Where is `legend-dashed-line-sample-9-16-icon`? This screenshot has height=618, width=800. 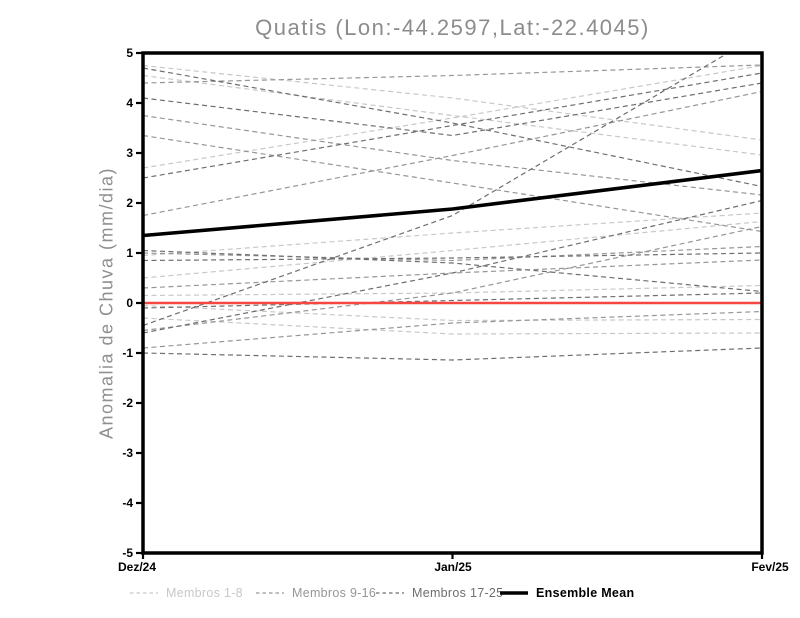
legend-dashed-line-sample-9-16-icon is located at coordinates (270, 593).